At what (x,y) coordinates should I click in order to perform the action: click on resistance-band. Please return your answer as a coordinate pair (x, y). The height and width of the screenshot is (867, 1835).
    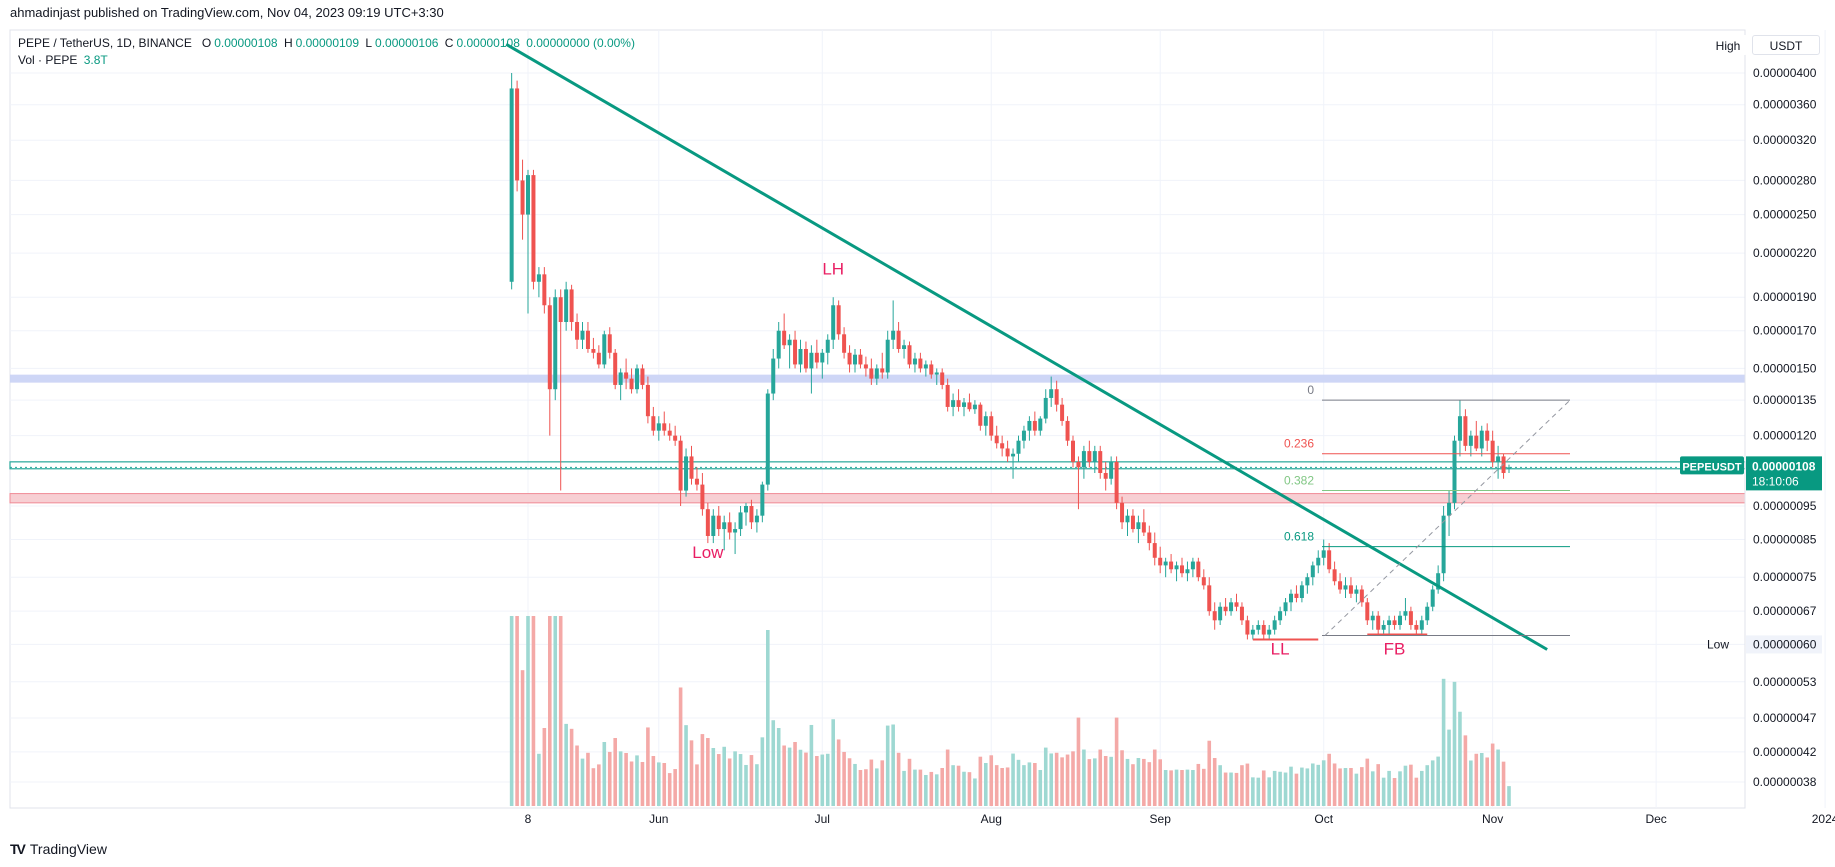
    Looking at the image, I should click on (877, 378).